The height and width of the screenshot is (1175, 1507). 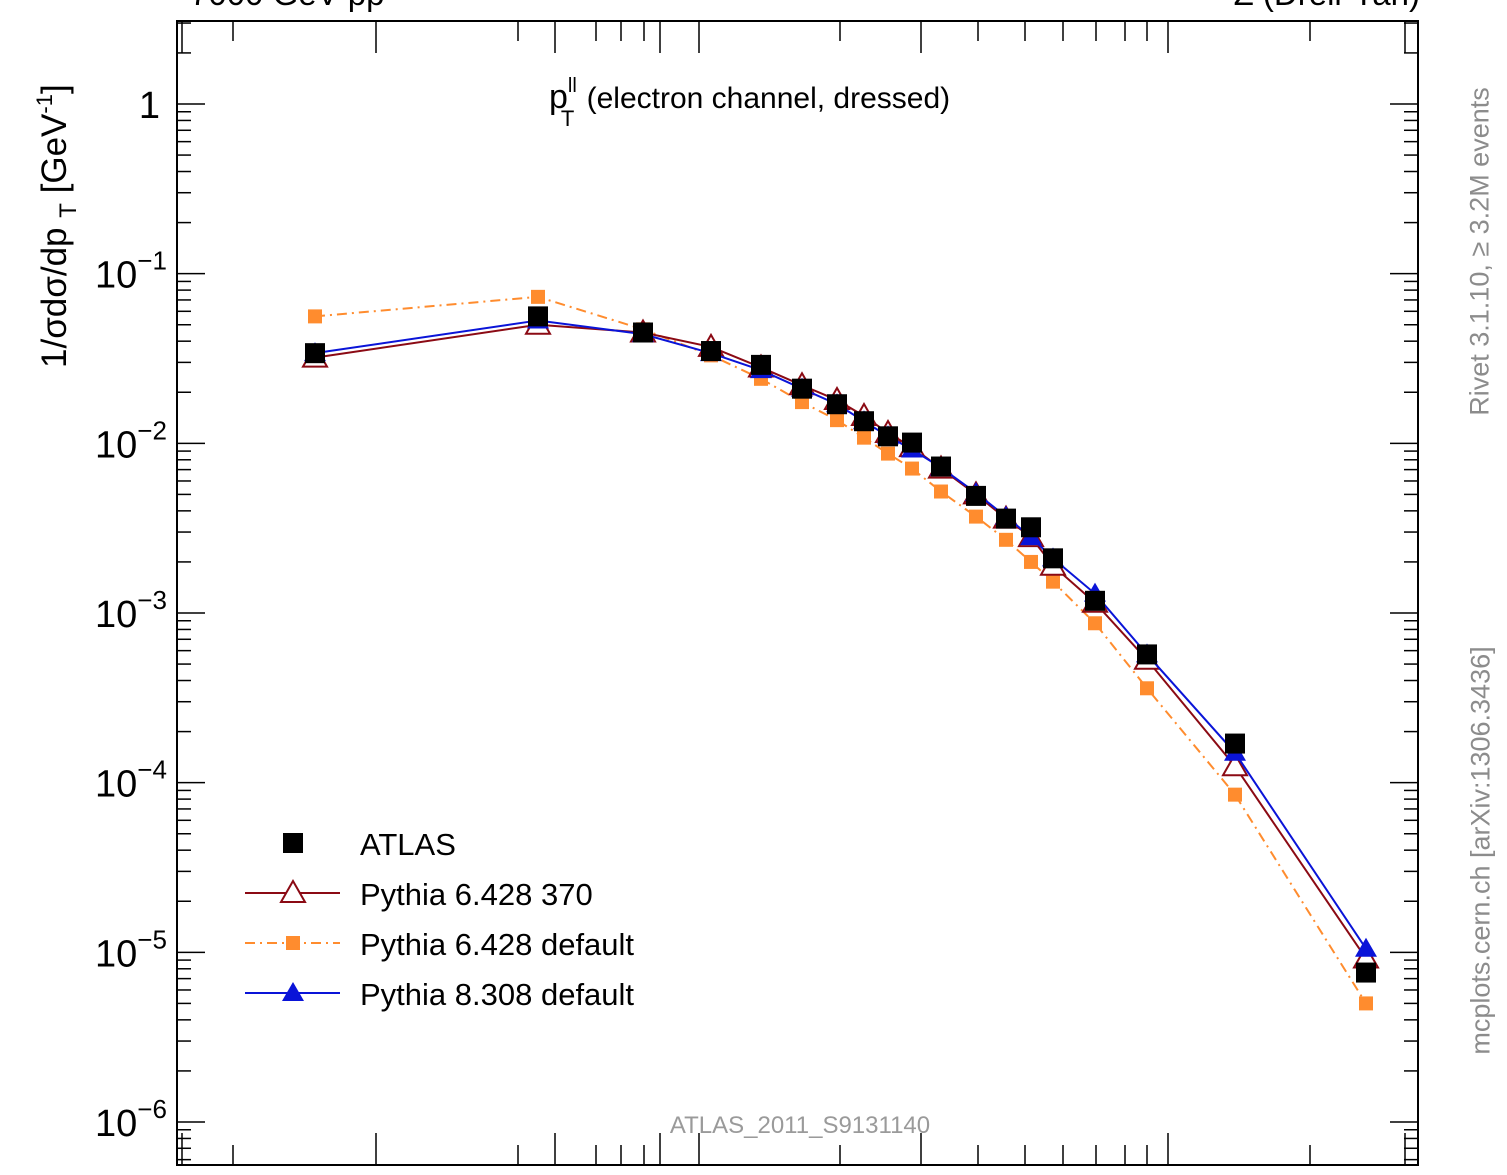 I want to click on mcplots-source-label: mcplots.cern.ch [arXiv:1306.3436], so click(x=1480, y=850).